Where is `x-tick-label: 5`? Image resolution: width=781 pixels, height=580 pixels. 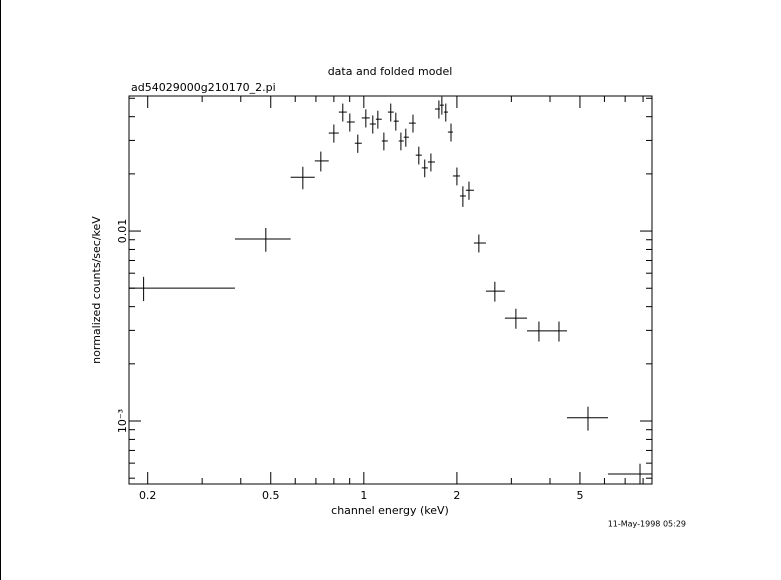
x-tick-label: 5 is located at coordinates (579, 495).